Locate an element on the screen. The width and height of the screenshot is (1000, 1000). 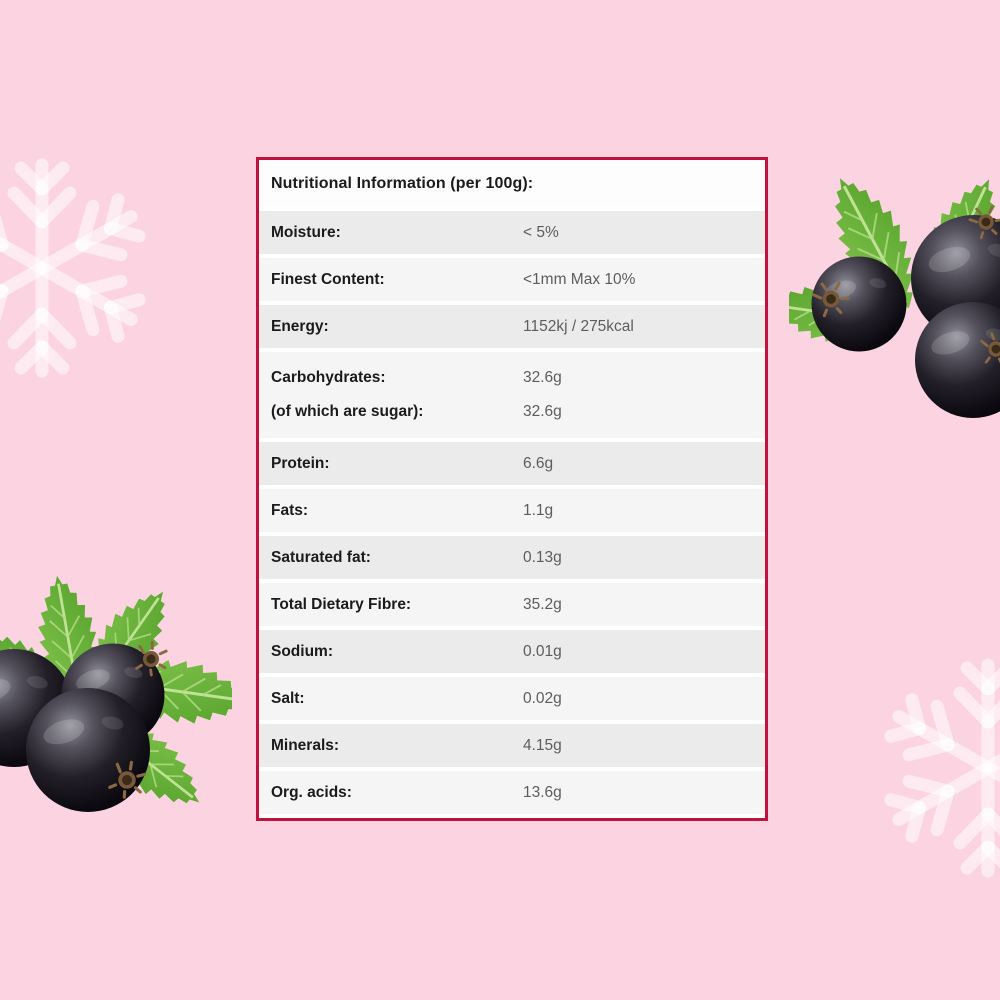
row-label: Energy: is located at coordinates (300, 326).